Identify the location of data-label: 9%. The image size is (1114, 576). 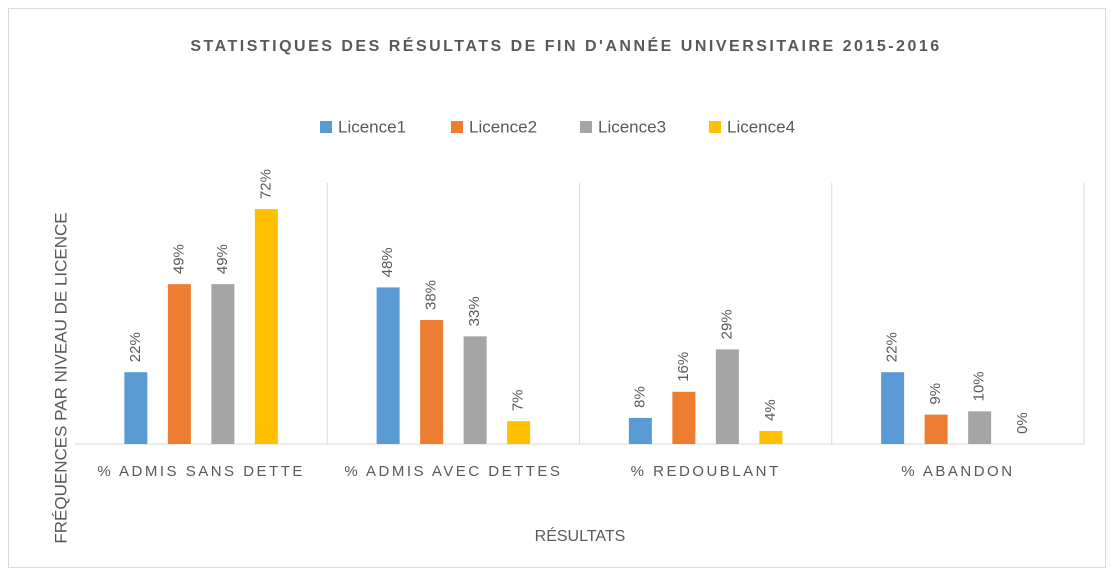
(935, 394).